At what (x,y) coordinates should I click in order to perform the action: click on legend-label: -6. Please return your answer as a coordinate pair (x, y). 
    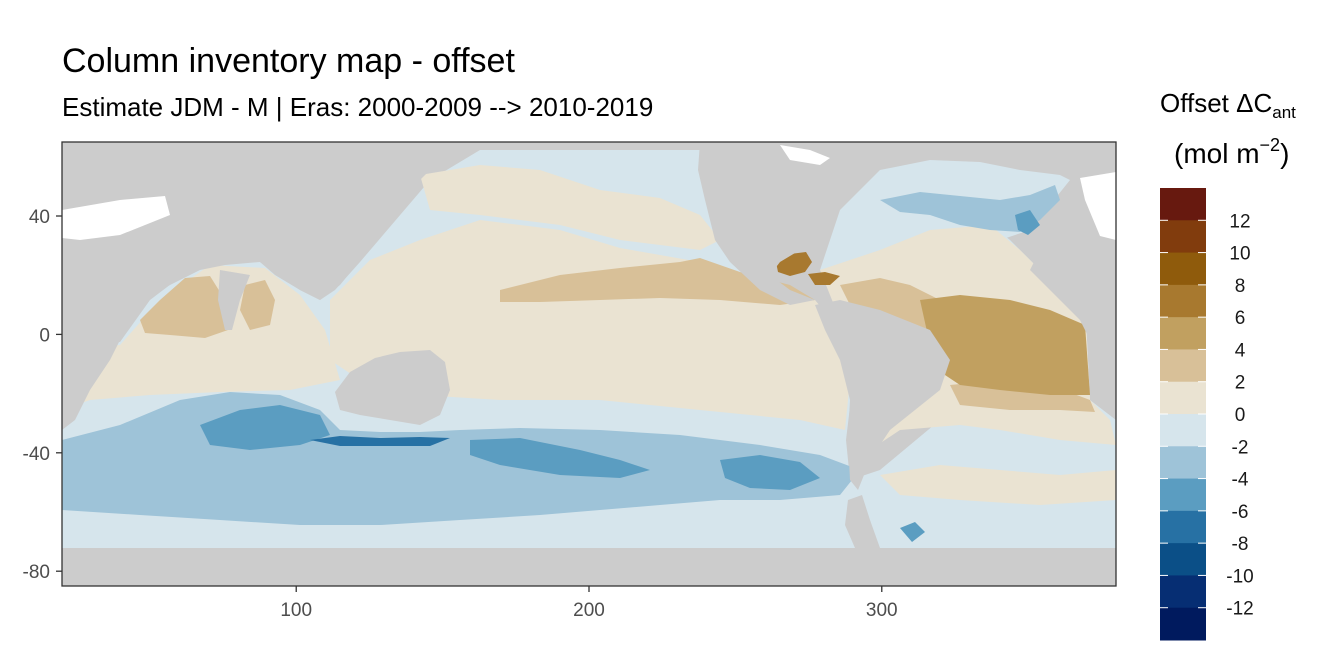
    Looking at the image, I should click on (1240, 512).